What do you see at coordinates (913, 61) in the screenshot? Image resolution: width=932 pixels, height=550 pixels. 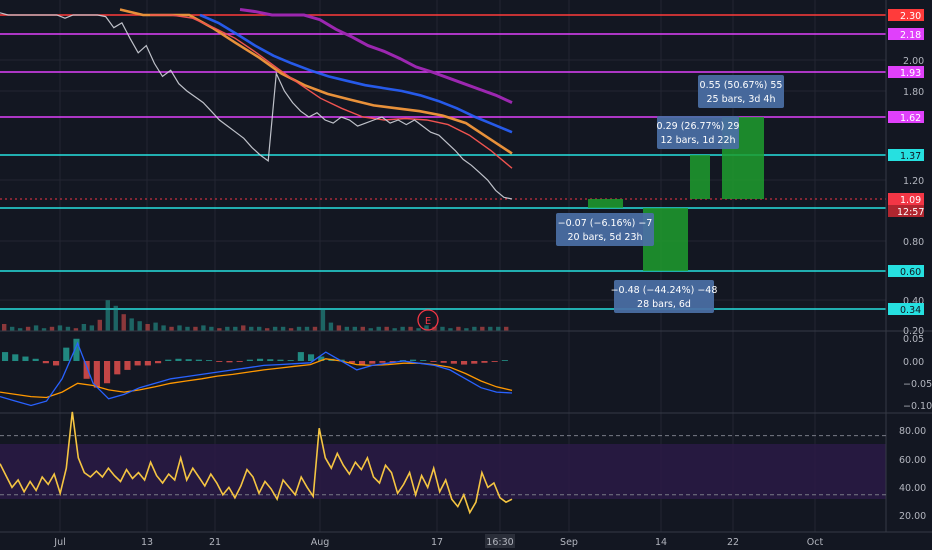 I see `price-tick-label: 2.00` at bounding box center [913, 61].